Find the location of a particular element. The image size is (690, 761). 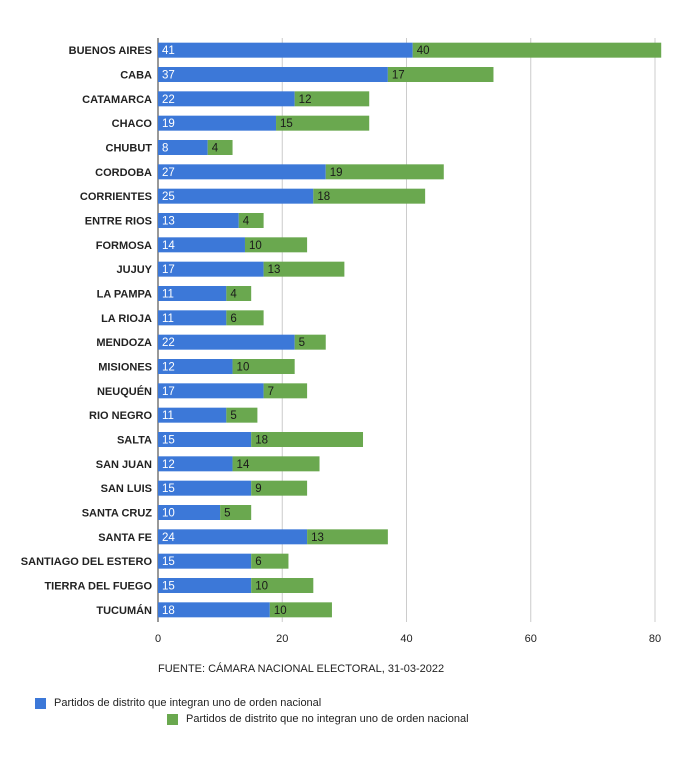

data-label-series-1: 27 is located at coordinates (168, 173).